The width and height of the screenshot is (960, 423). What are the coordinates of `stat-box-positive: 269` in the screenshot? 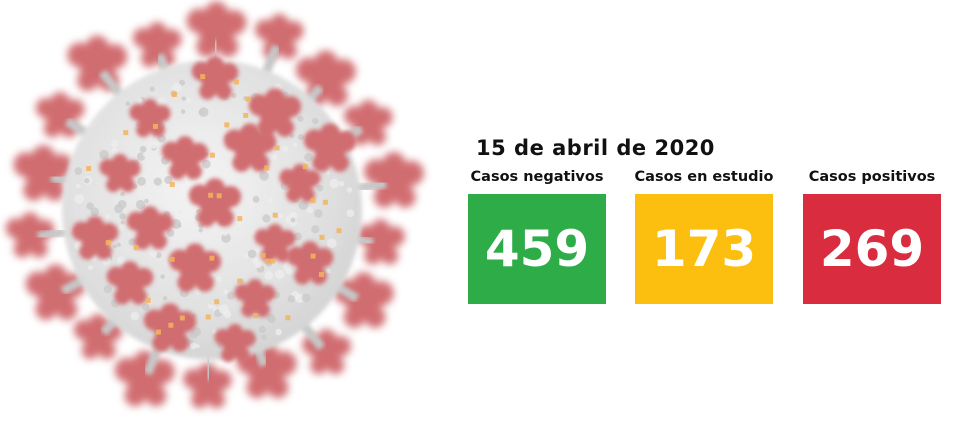 It's located at (872, 249).